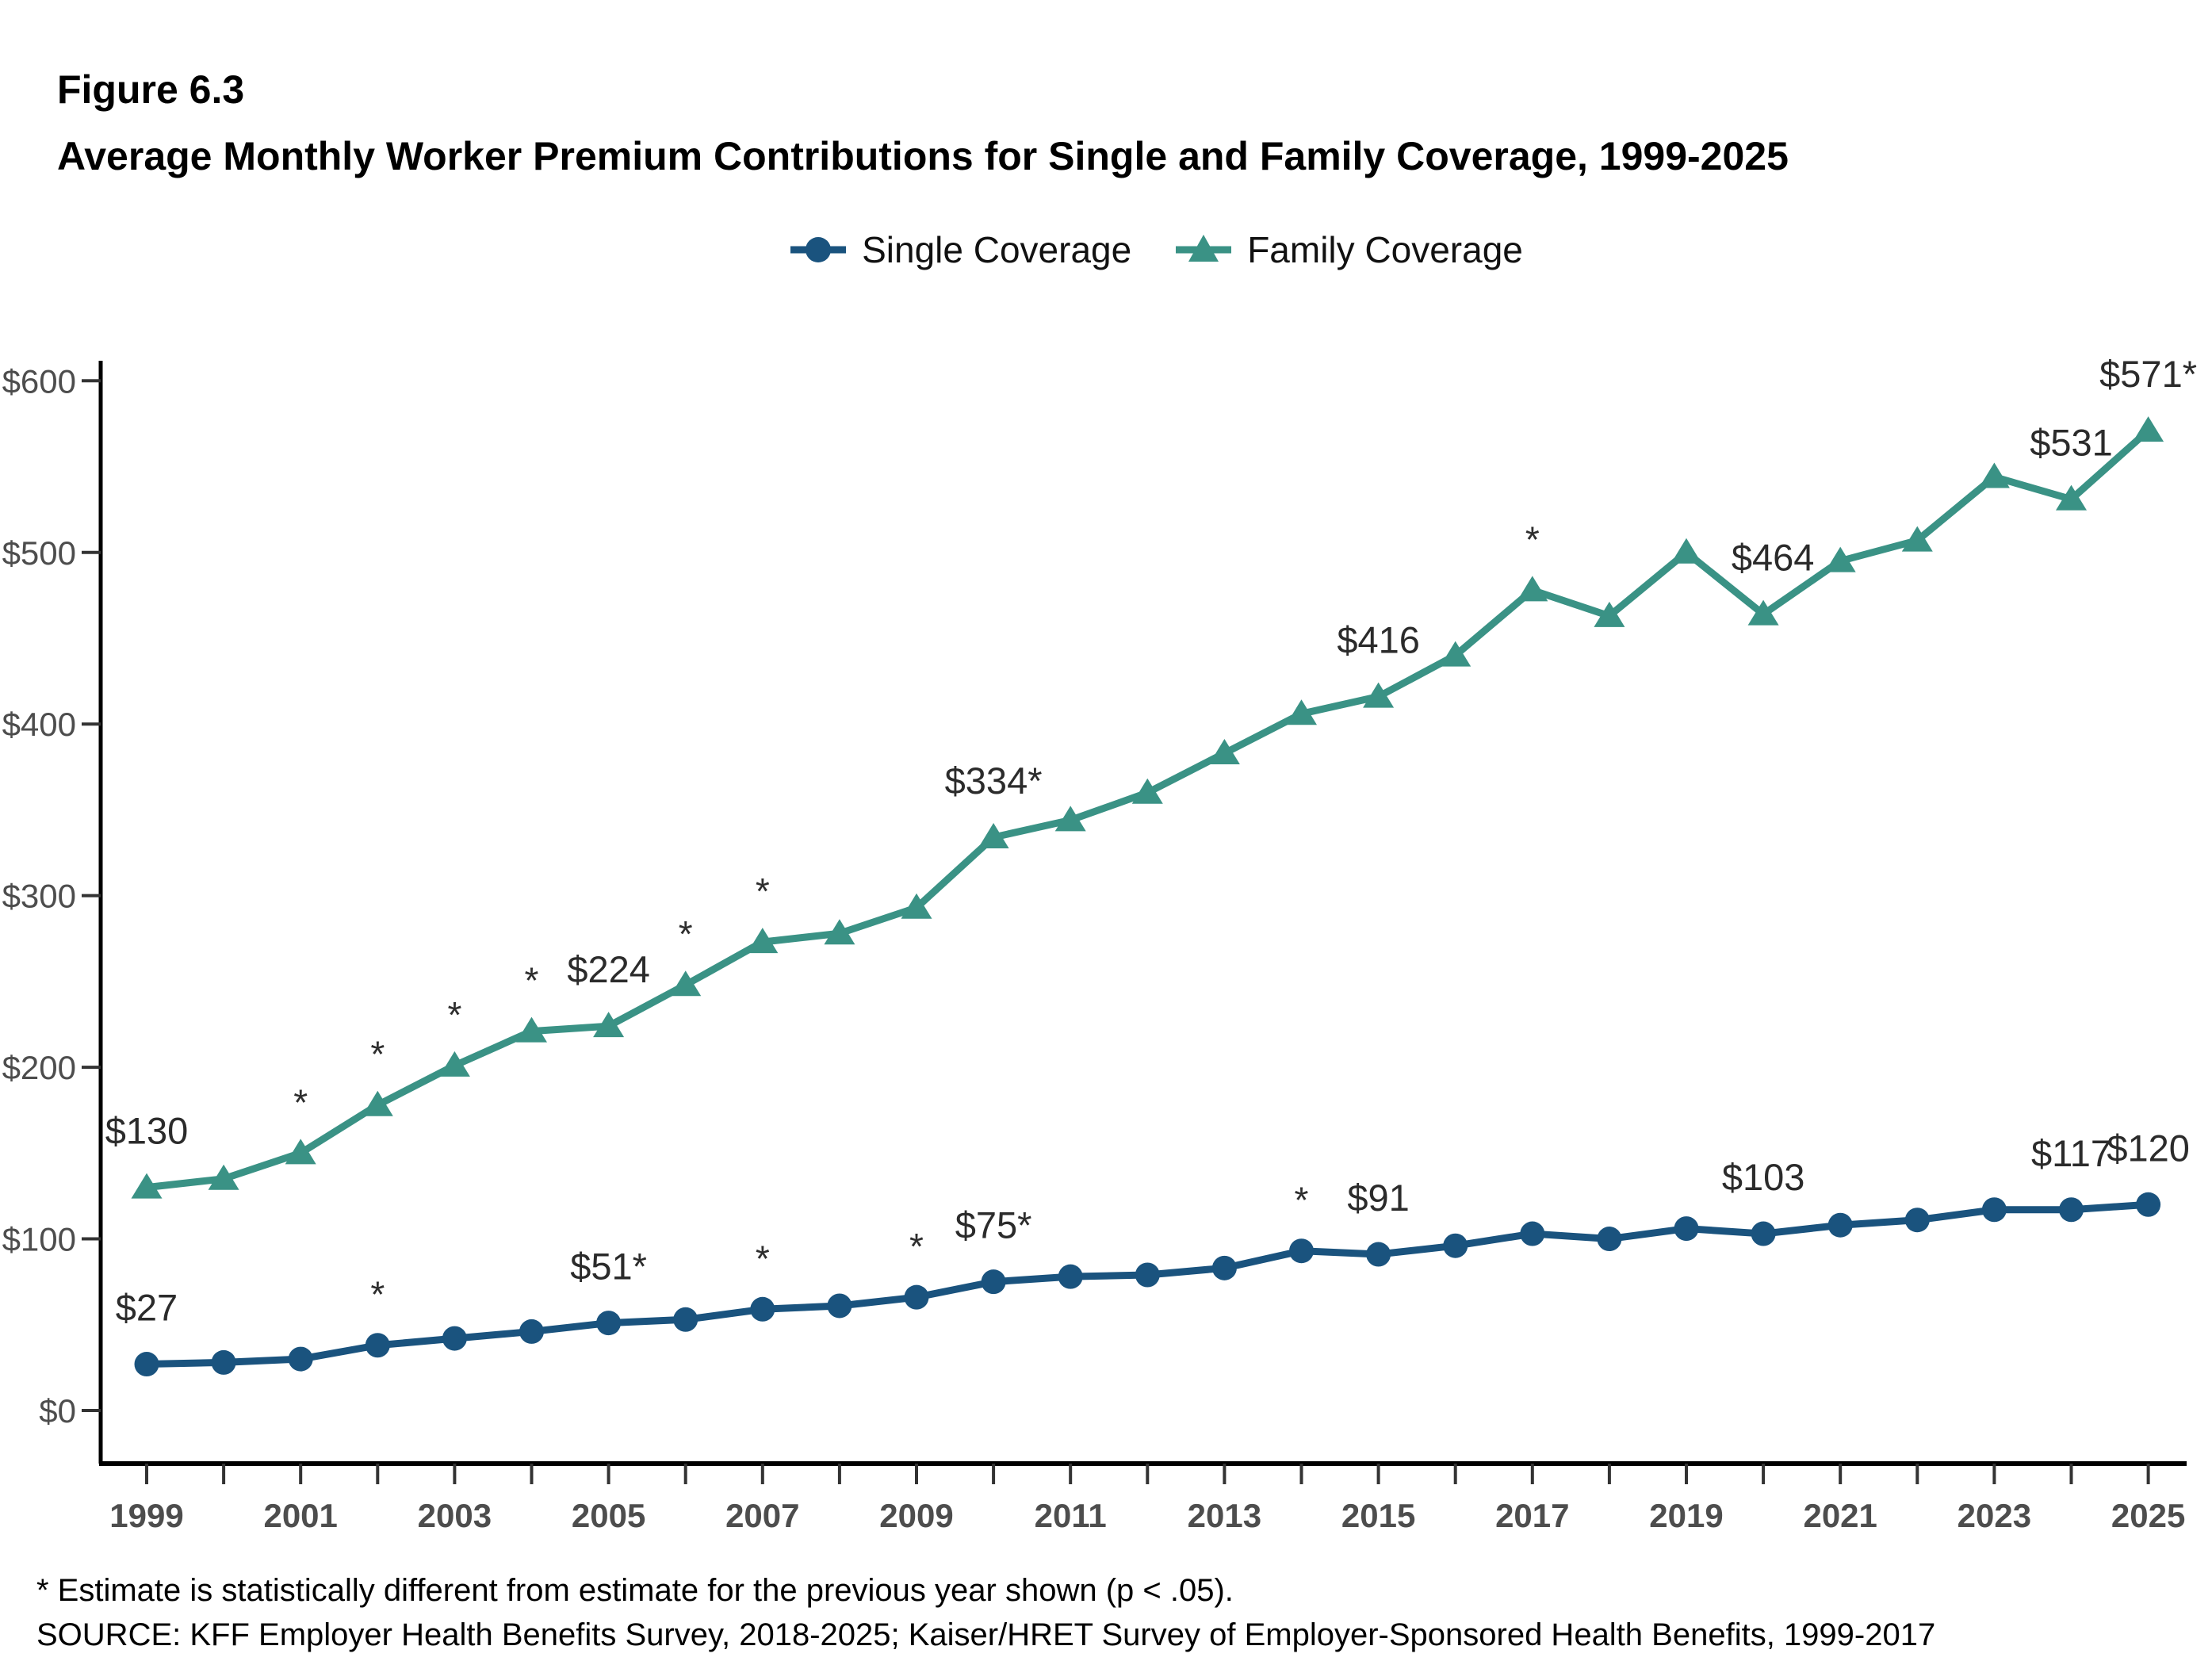  Describe the element at coordinates (39, 724) in the screenshot. I see `y-axis-tick-label: $400` at that location.